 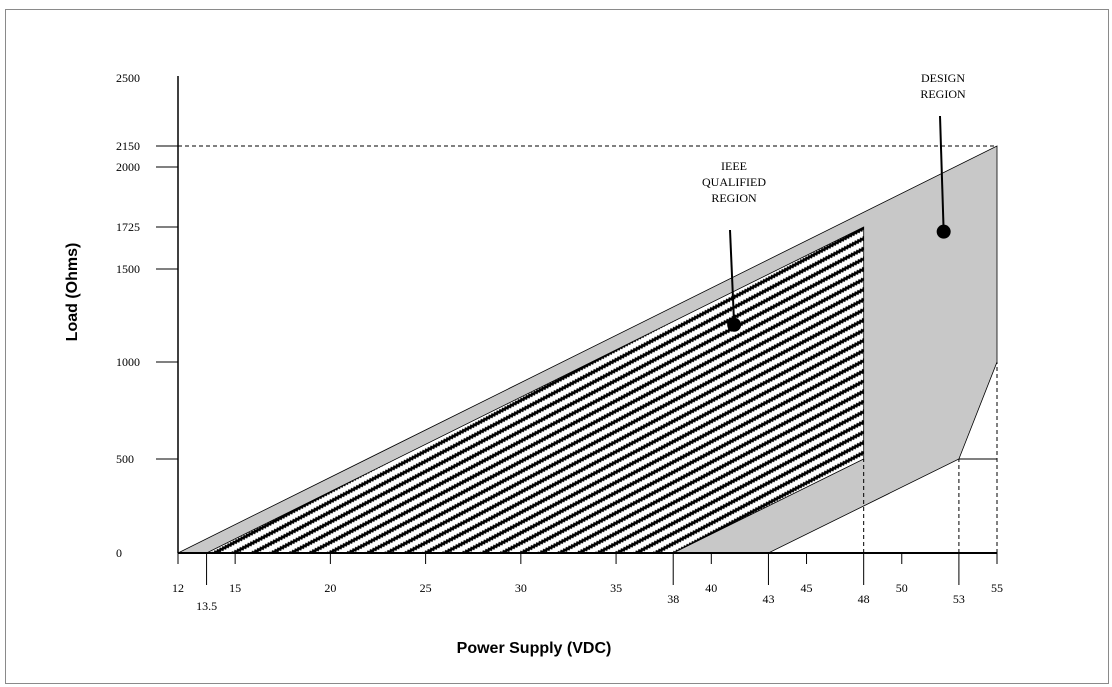 What do you see at coordinates (330, 588) in the screenshot?
I see `x-tick-label: 20` at bounding box center [330, 588].